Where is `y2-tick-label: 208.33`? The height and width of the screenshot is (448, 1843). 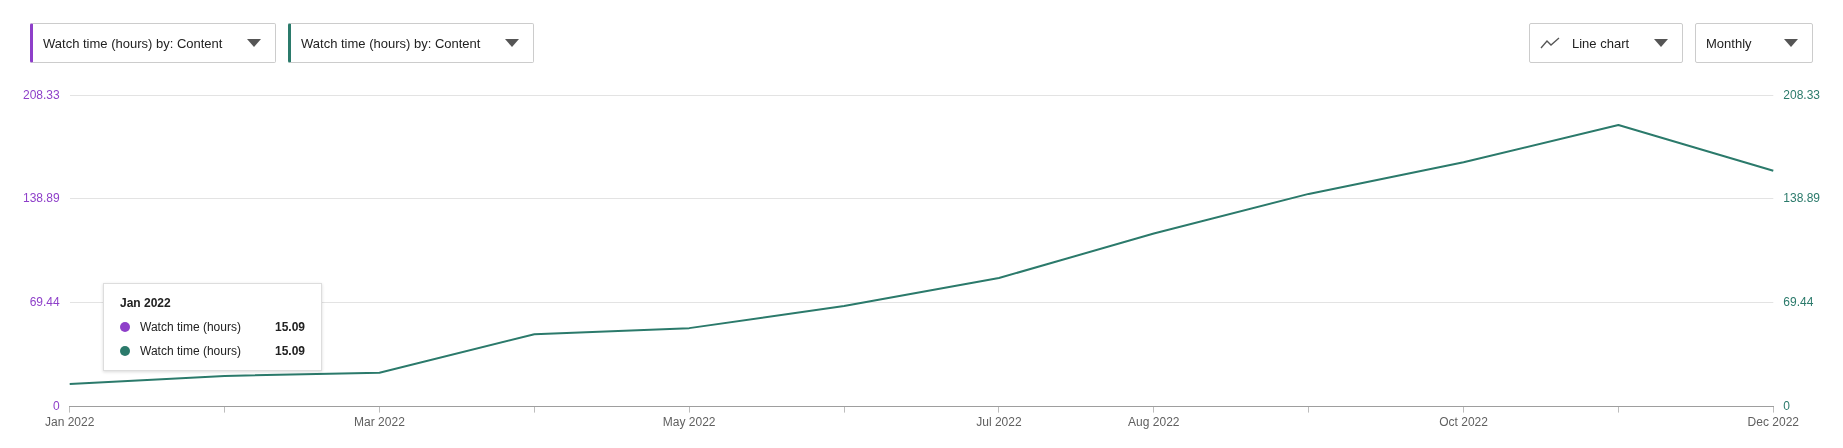 y2-tick-label: 208.33 is located at coordinates (1802, 94).